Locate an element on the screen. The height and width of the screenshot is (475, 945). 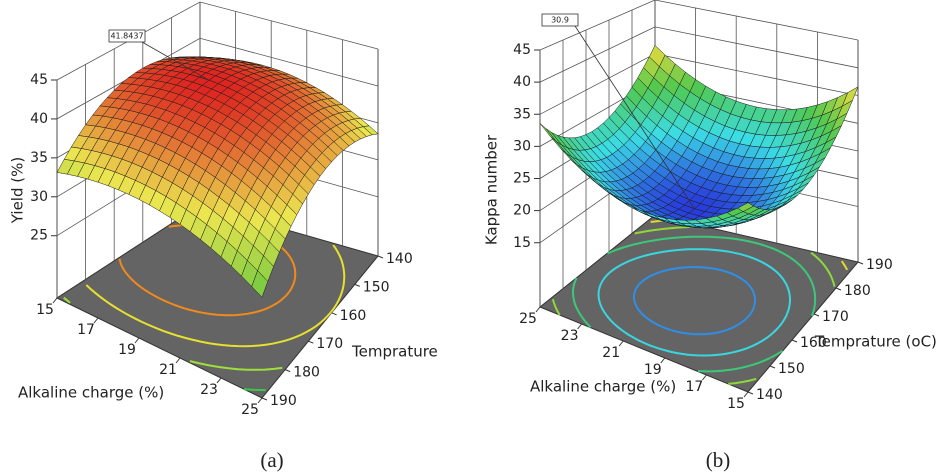
y-axis-title: Temprature (oC) is located at coordinates (875, 342).